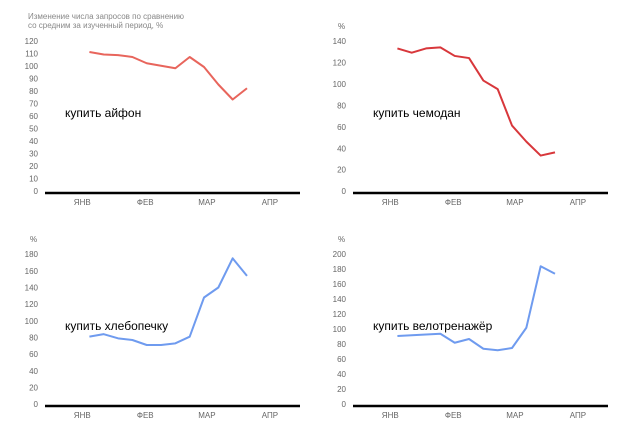 The image size is (630, 426). Describe the element at coordinates (31, 54) in the screenshot. I see `y-tick-label: 110` at that location.